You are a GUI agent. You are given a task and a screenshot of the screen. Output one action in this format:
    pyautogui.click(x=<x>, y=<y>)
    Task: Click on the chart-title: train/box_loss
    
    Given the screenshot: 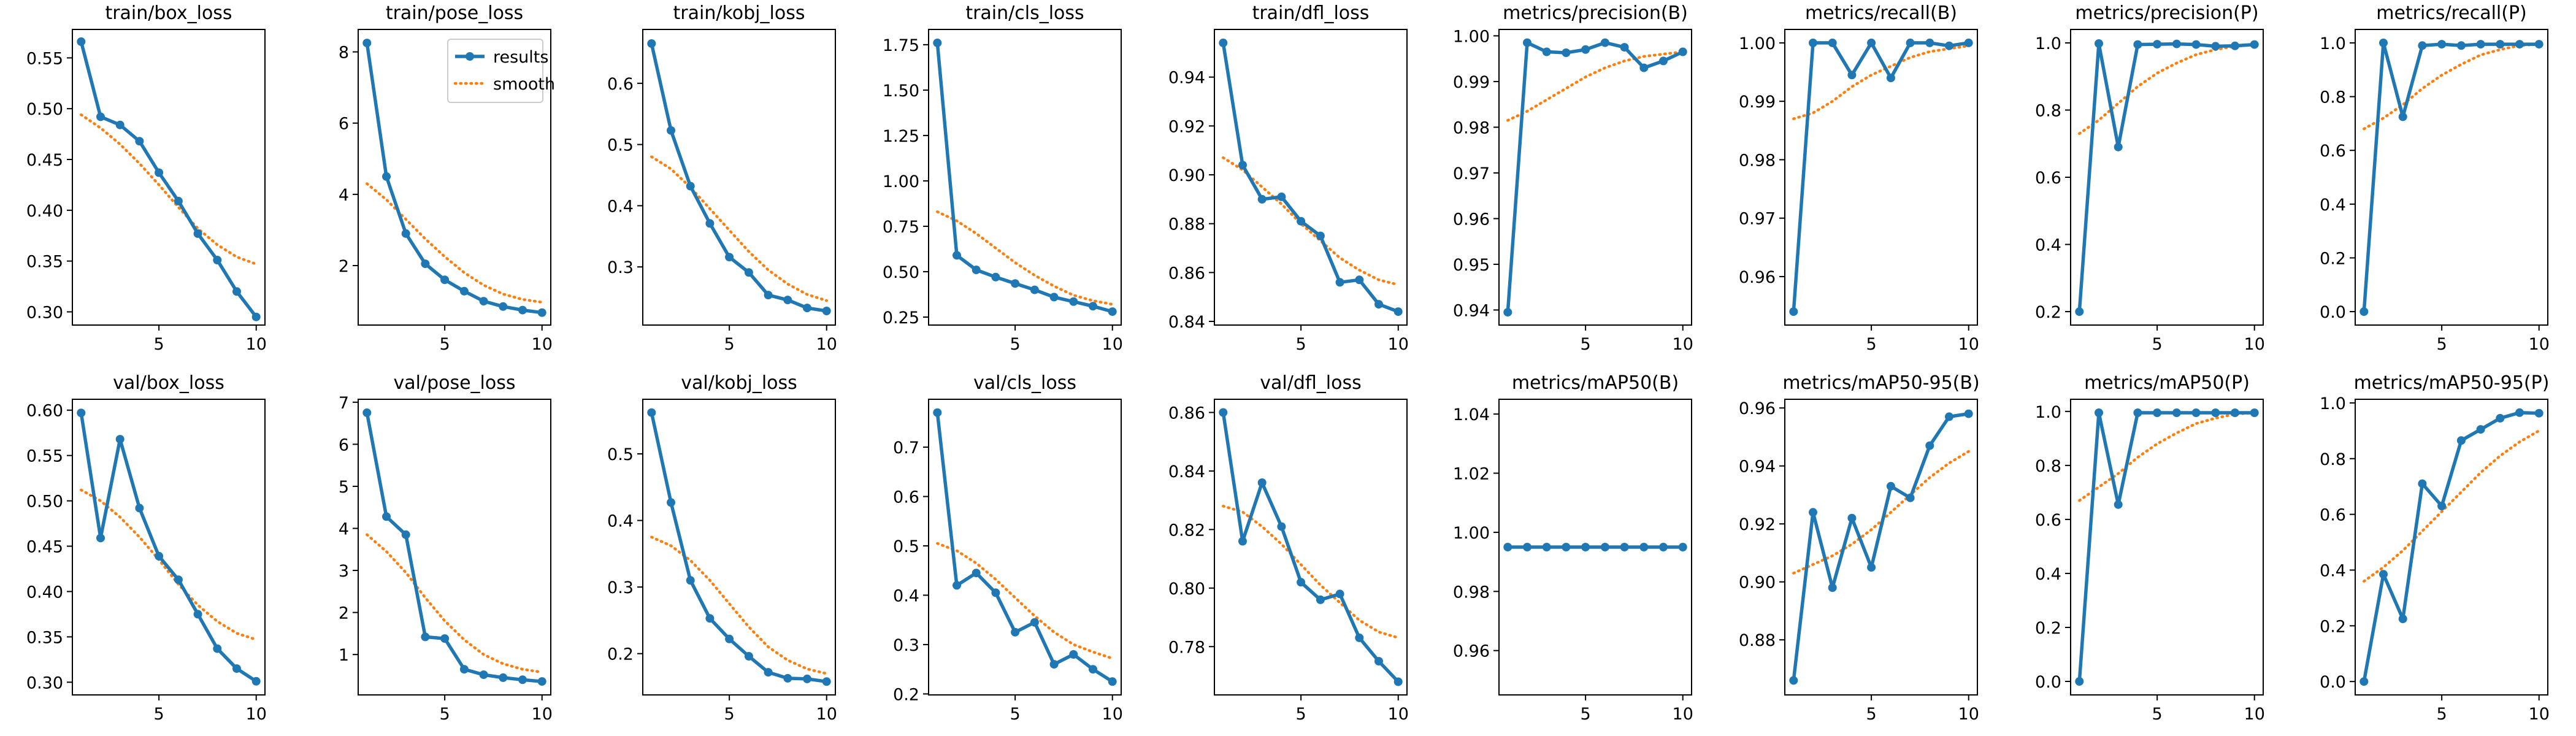 What is the action you would take?
    pyautogui.click(x=168, y=13)
    